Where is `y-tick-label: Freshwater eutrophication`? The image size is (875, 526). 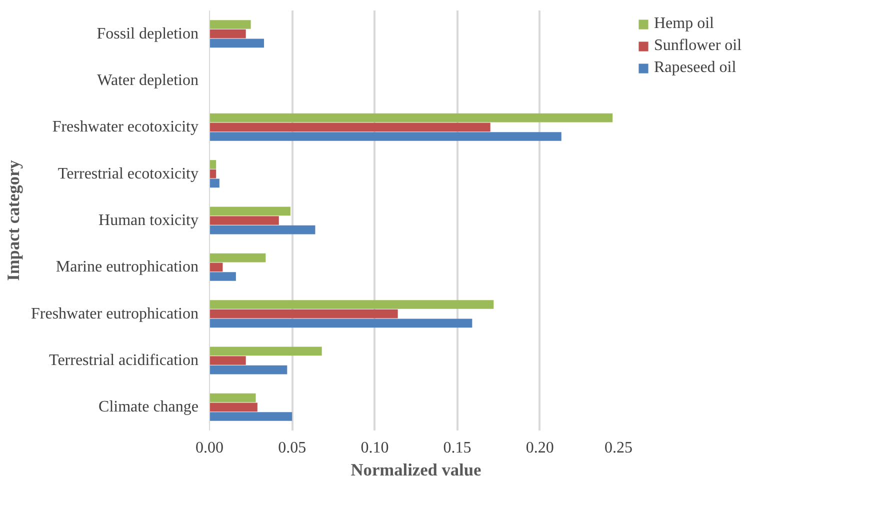 y-tick-label: Freshwater eutrophication is located at coordinates (114, 313).